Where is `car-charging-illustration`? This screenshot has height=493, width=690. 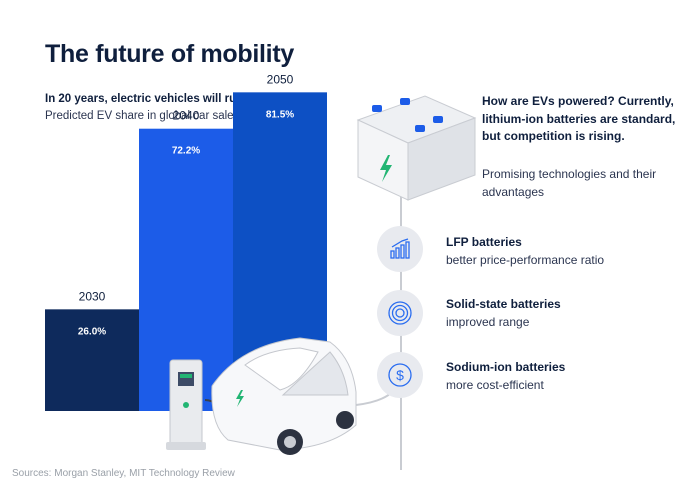 car-charging-illustration is located at coordinates (283, 396).